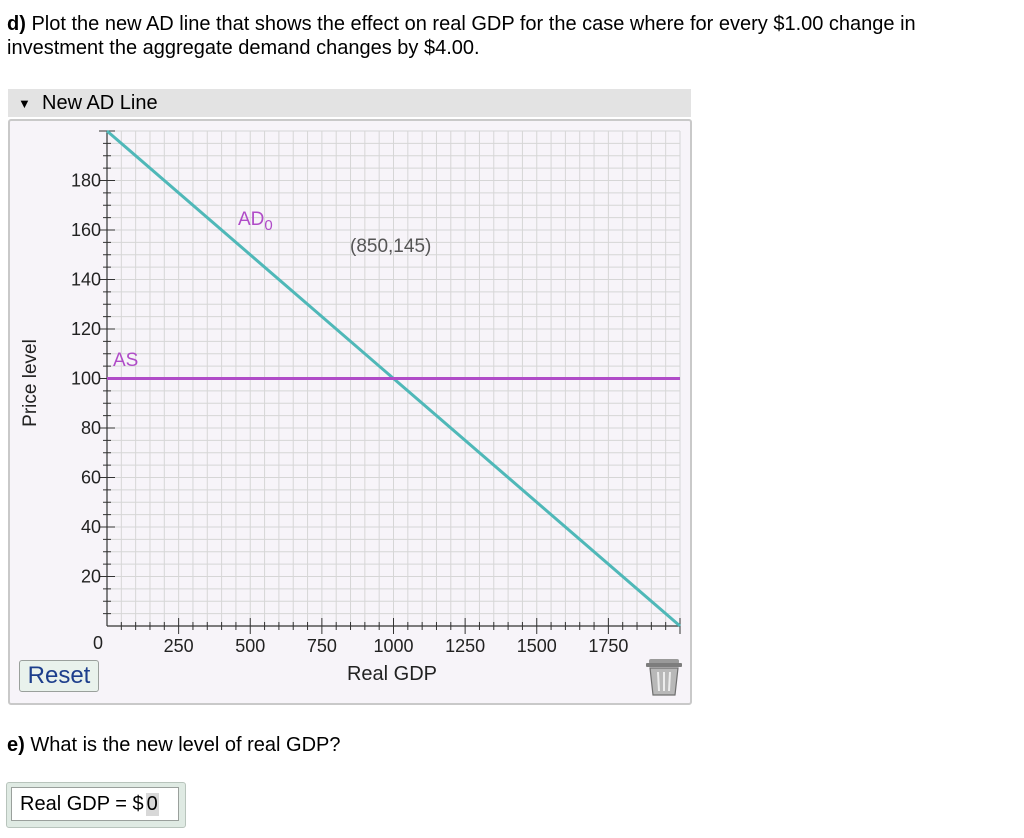 The width and height of the screenshot is (1024, 838). What do you see at coordinates (255, 221) in the screenshot?
I see `ad-curve-label: AD0` at bounding box center [255, 221].